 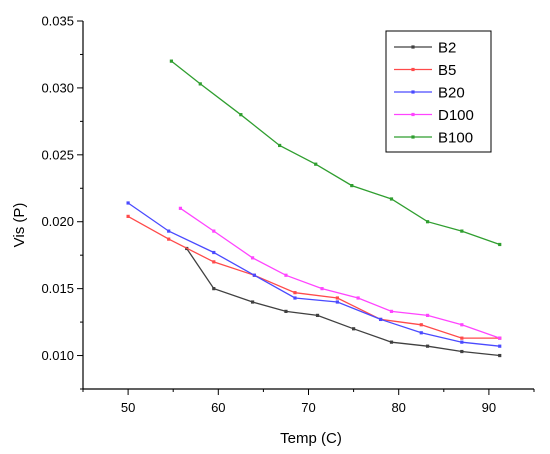 I want to click on y-tick-label: 0.020, so click(x=57, y=221).